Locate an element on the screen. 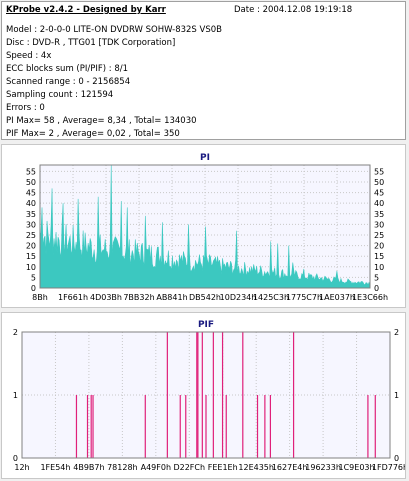  pi-y-tick-left: 45 is located at coordinates (31, 193).